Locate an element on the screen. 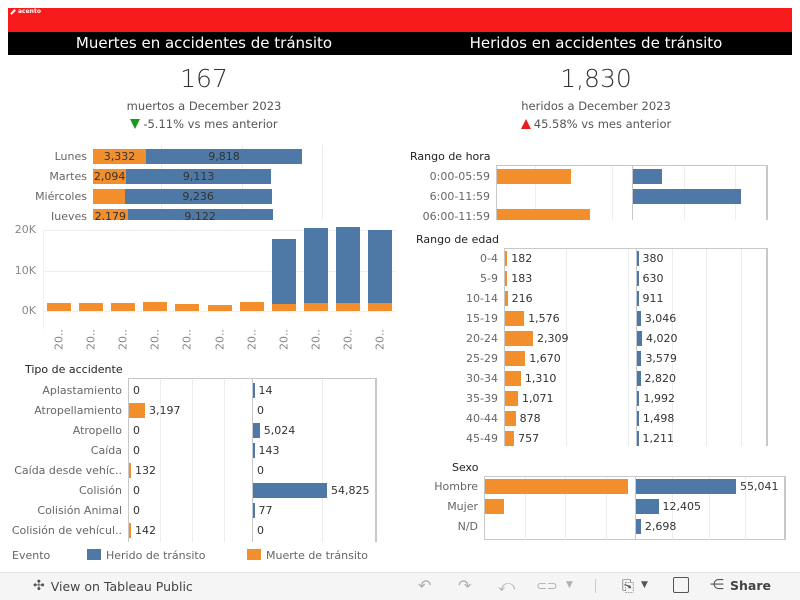 This screenshot has width=800, height=600. x-tick-label: 20.. is located at coordinates (284, 339).